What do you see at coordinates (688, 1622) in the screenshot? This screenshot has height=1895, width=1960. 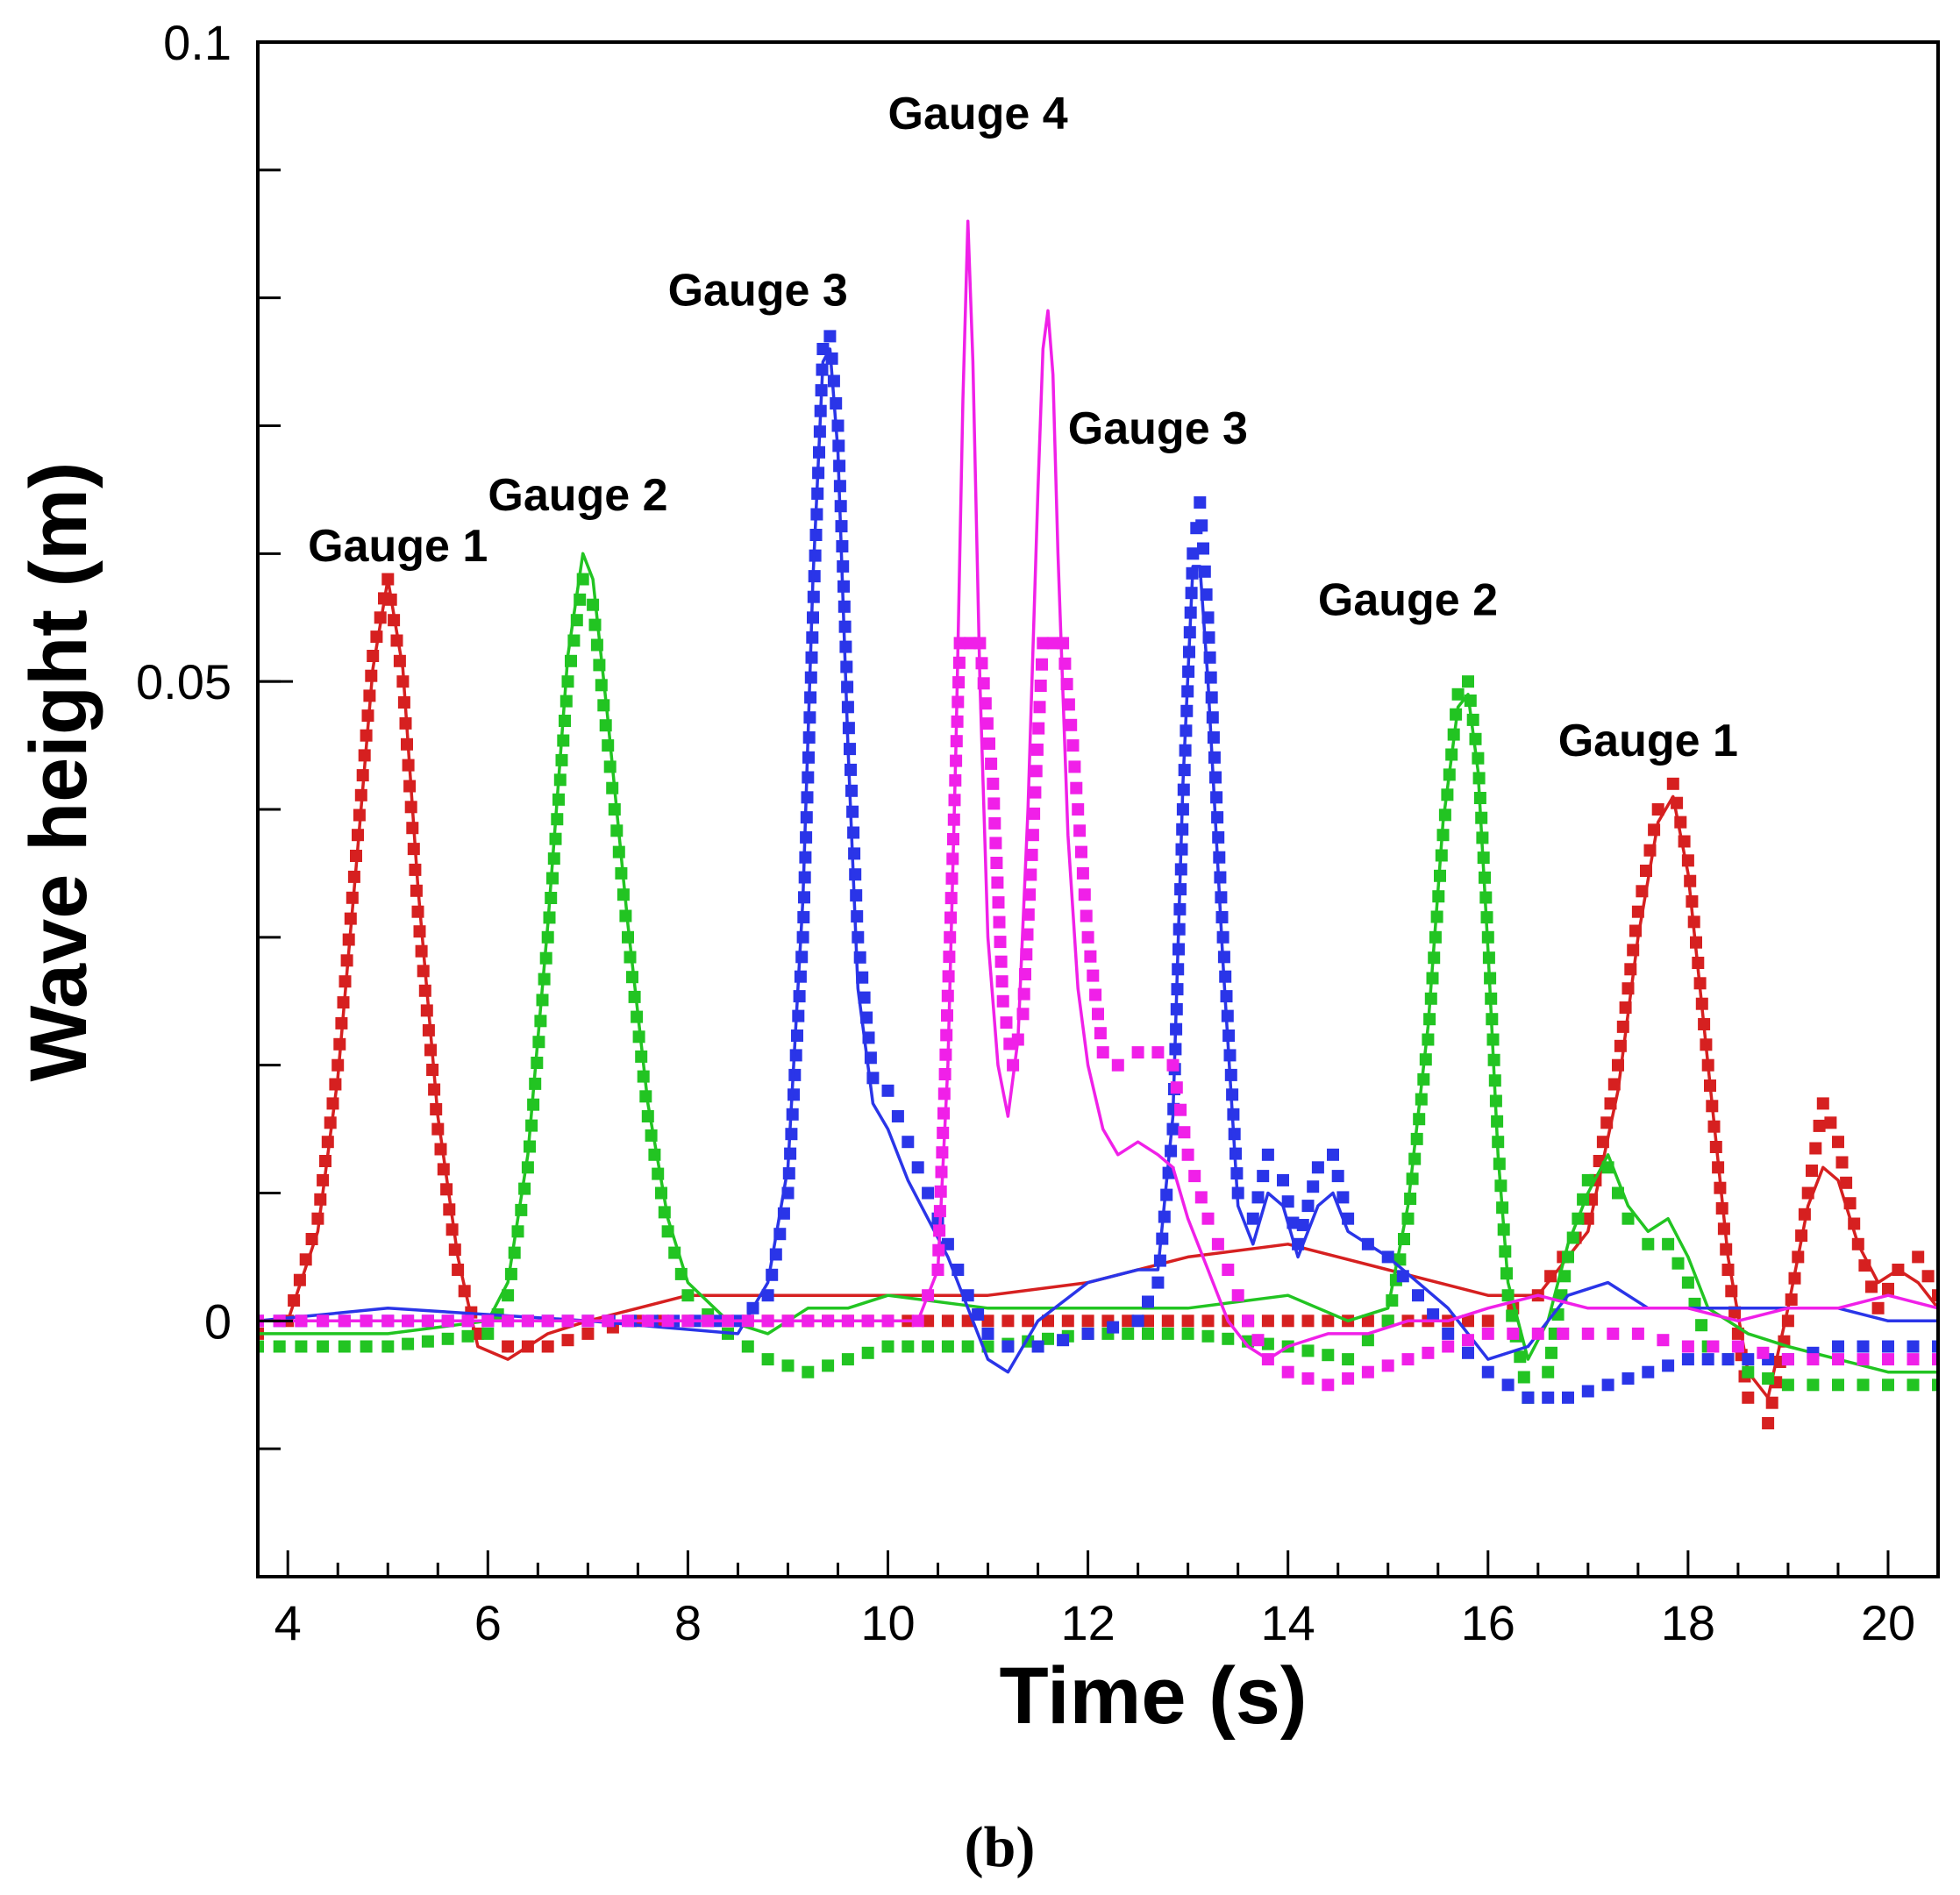 I see `x-tick-label: 8` at bounding box center [688, 1622].